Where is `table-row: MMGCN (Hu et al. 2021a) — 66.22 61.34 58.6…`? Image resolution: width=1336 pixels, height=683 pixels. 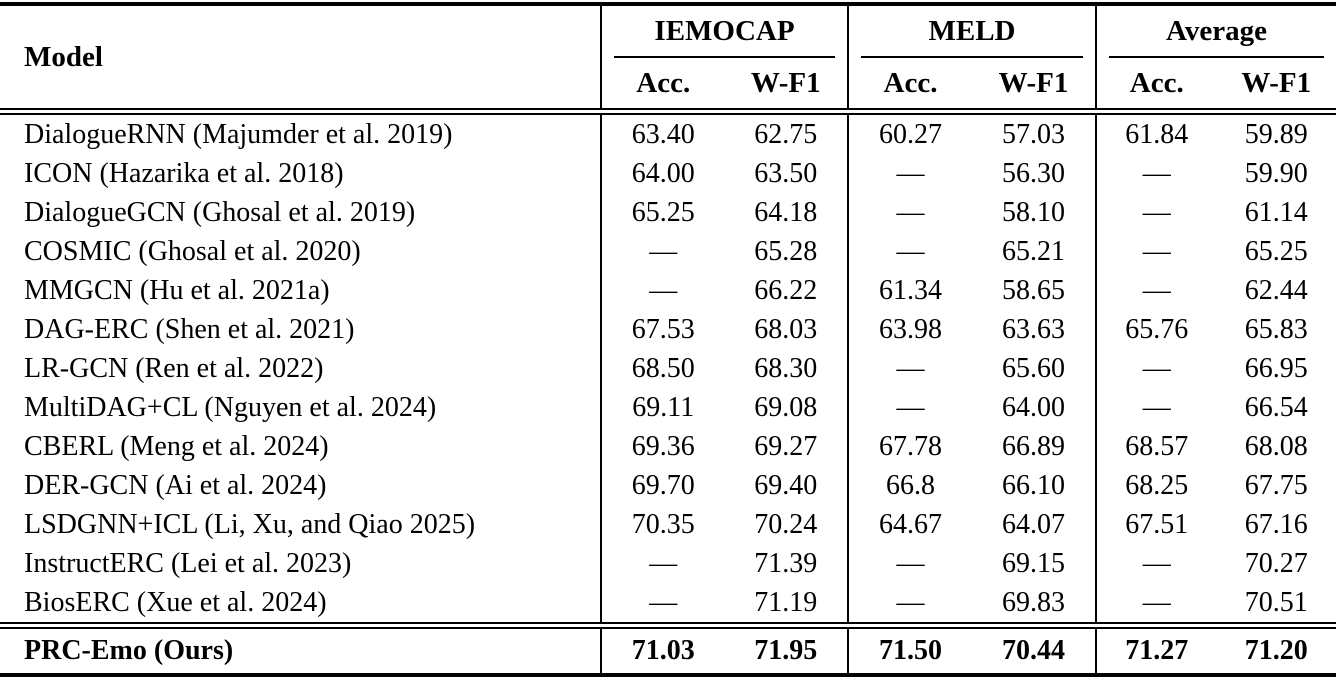
table-row: MMGCN (Hu et al. 2021a) — 66.22 61.34 58.6… is located at coordinates (668, 290).